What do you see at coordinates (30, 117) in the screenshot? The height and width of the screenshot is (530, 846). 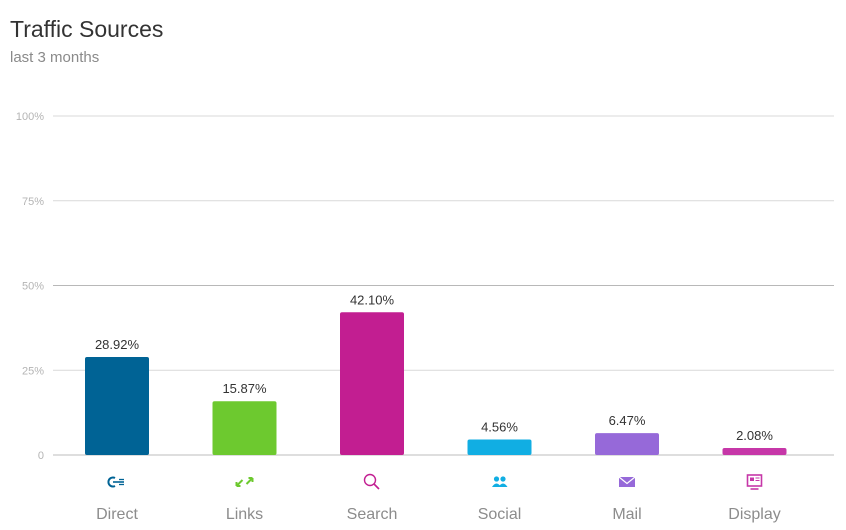 I see `y-tick-label: 100%` at bounding box center [30, 117].